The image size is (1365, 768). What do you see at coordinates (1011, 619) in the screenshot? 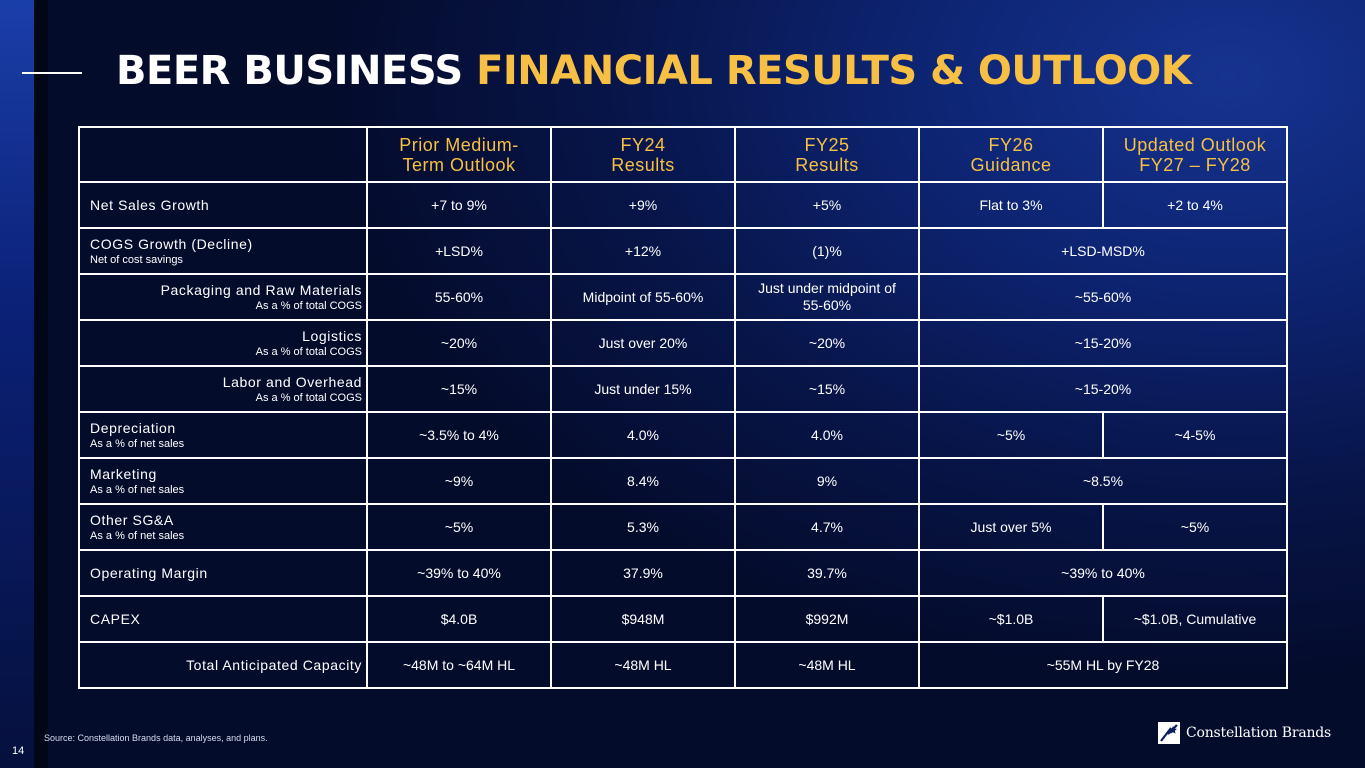
I see `cell-fy26: ~$1.0B` at bounding box center [1011, 619].